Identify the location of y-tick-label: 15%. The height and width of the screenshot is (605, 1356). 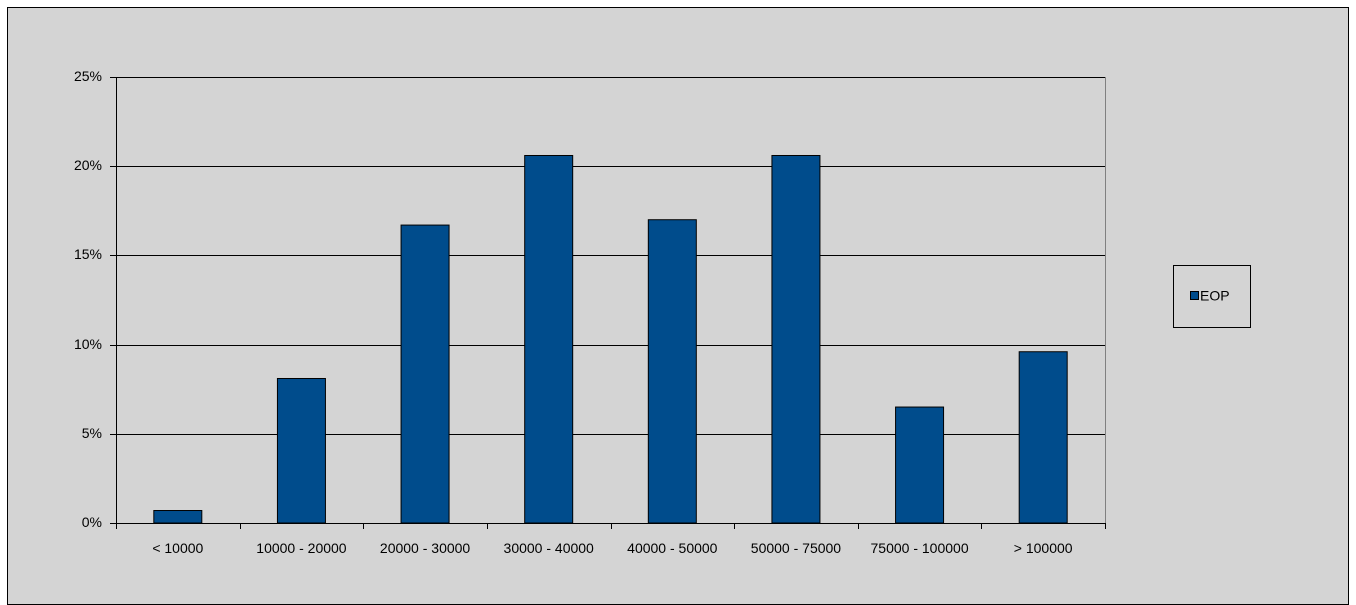
(88, 254).